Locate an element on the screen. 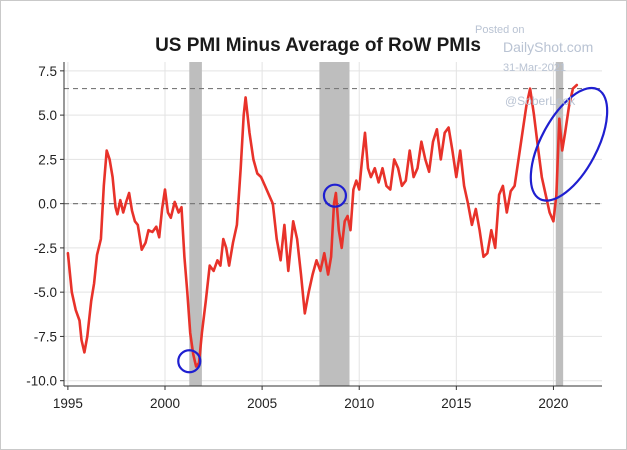 The width and height of the screenshot is (627, 450). chart-title: US PMI Minus Average of RoW PMIs is located at coordinates (318, 45).